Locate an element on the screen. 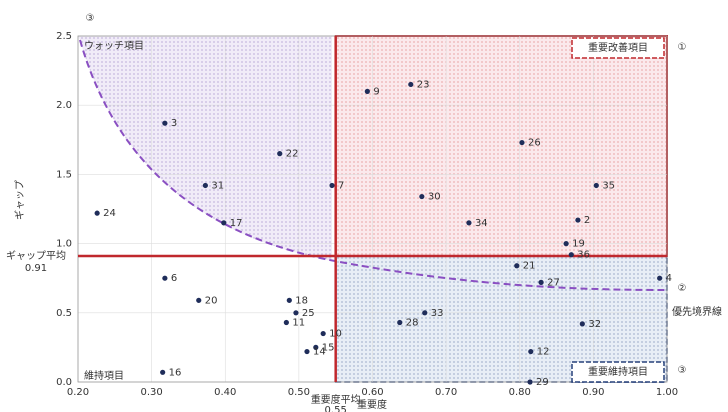 The width and height of the screenshot is (728, 412). x-tick-label: 0.50 is located at coordinates (299, 392).